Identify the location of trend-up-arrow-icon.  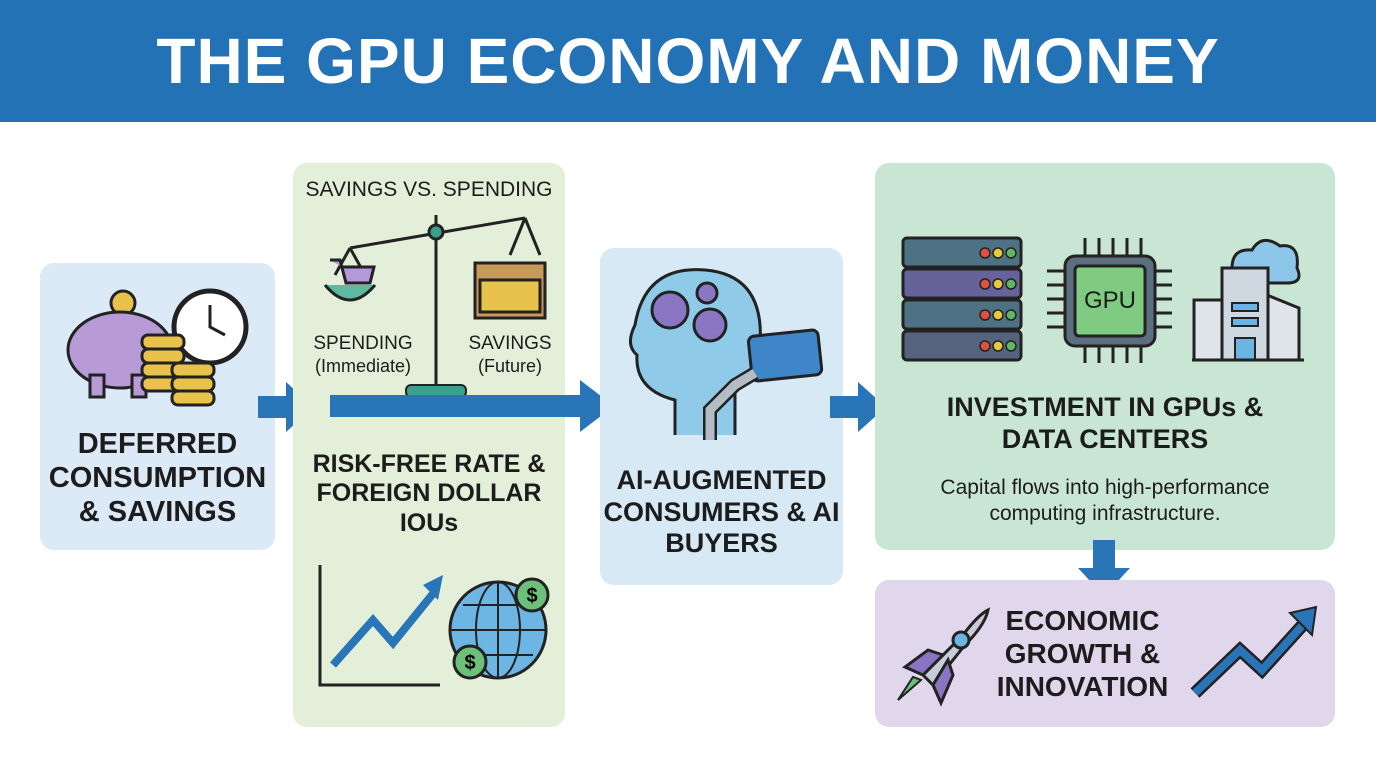
(1254, 651).